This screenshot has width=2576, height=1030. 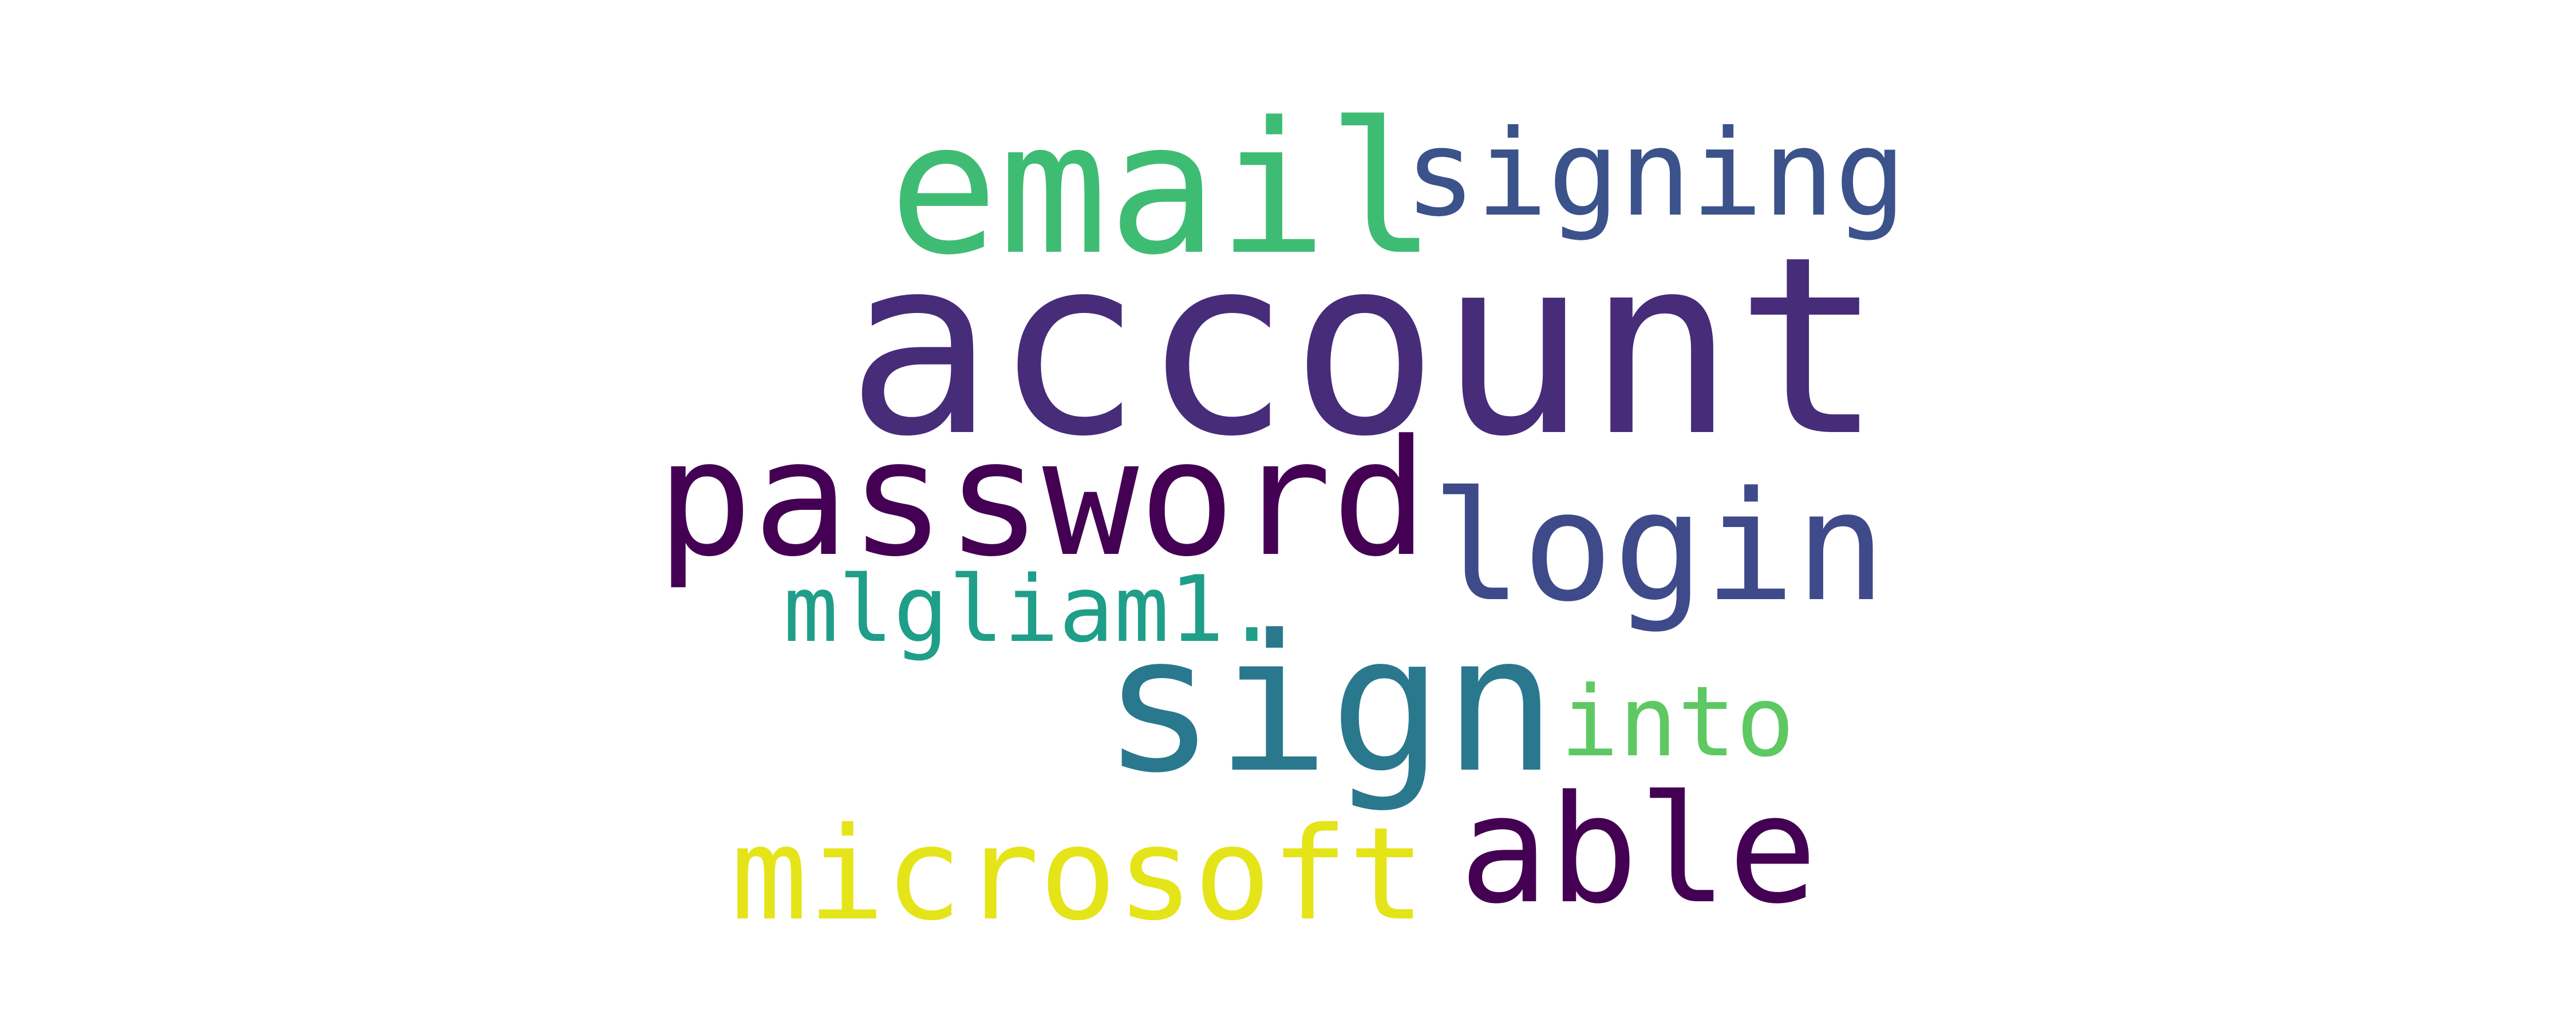 I want to click on word-password: password, so click(x=1042, y=499).